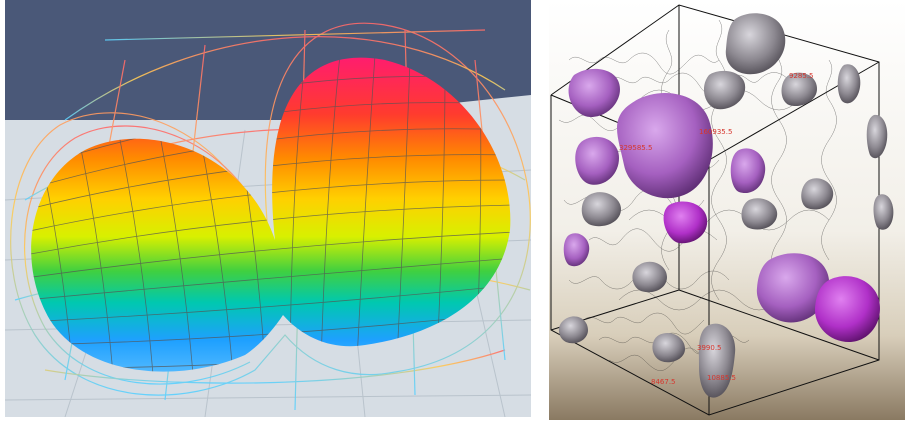 Image resolution: width=906 pixels, height=422 pixels. I want to click on label-5: 3990.5, so click(709, 348).